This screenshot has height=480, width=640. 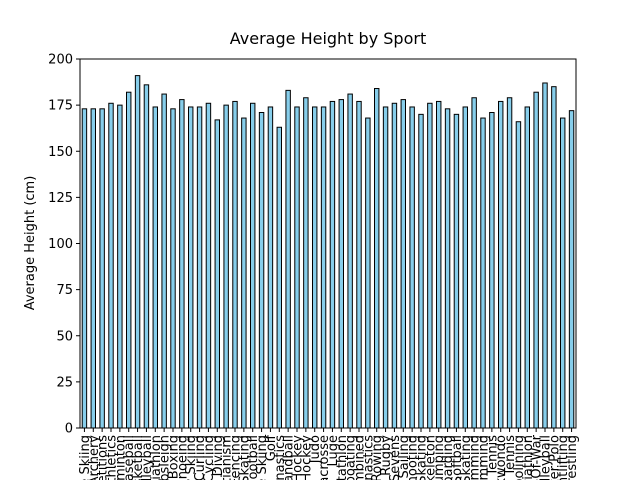 What do you see at coordinates (200, 457) in the screenshot?
I see `x-tick-label: Curling` at bounding box center [200, 457].